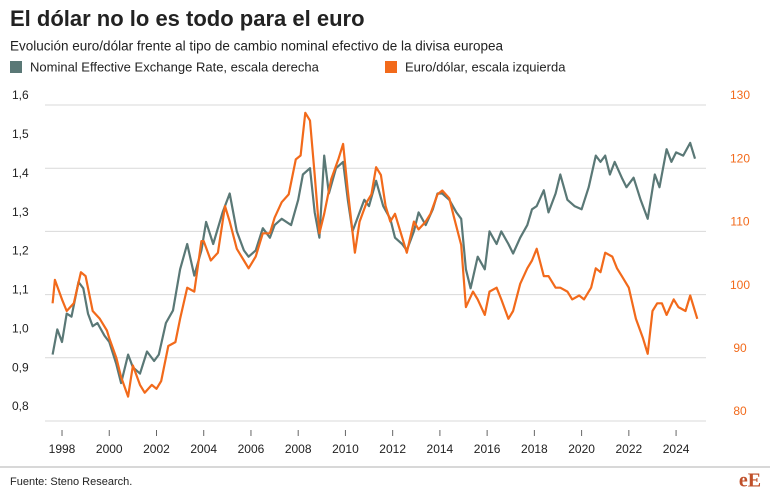 The image size is (770, 500). What do you see at coordinates (740, 95) in the screenshot?
I see `y2-tick-label: 130` at bounding box center [740, 95].